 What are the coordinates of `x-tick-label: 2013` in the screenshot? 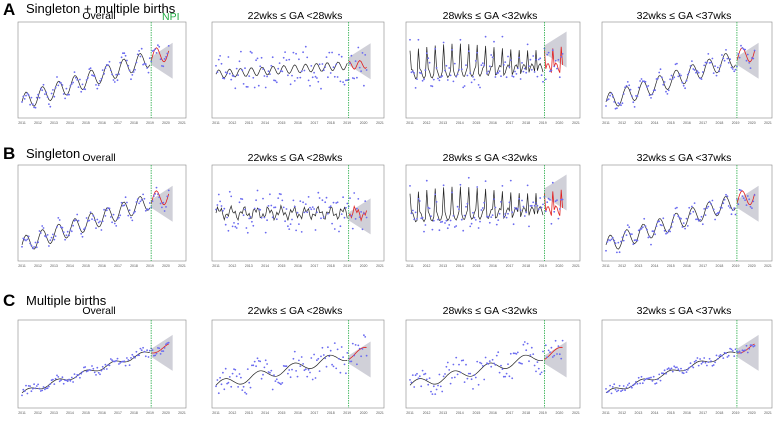 It's located at (443, 123).